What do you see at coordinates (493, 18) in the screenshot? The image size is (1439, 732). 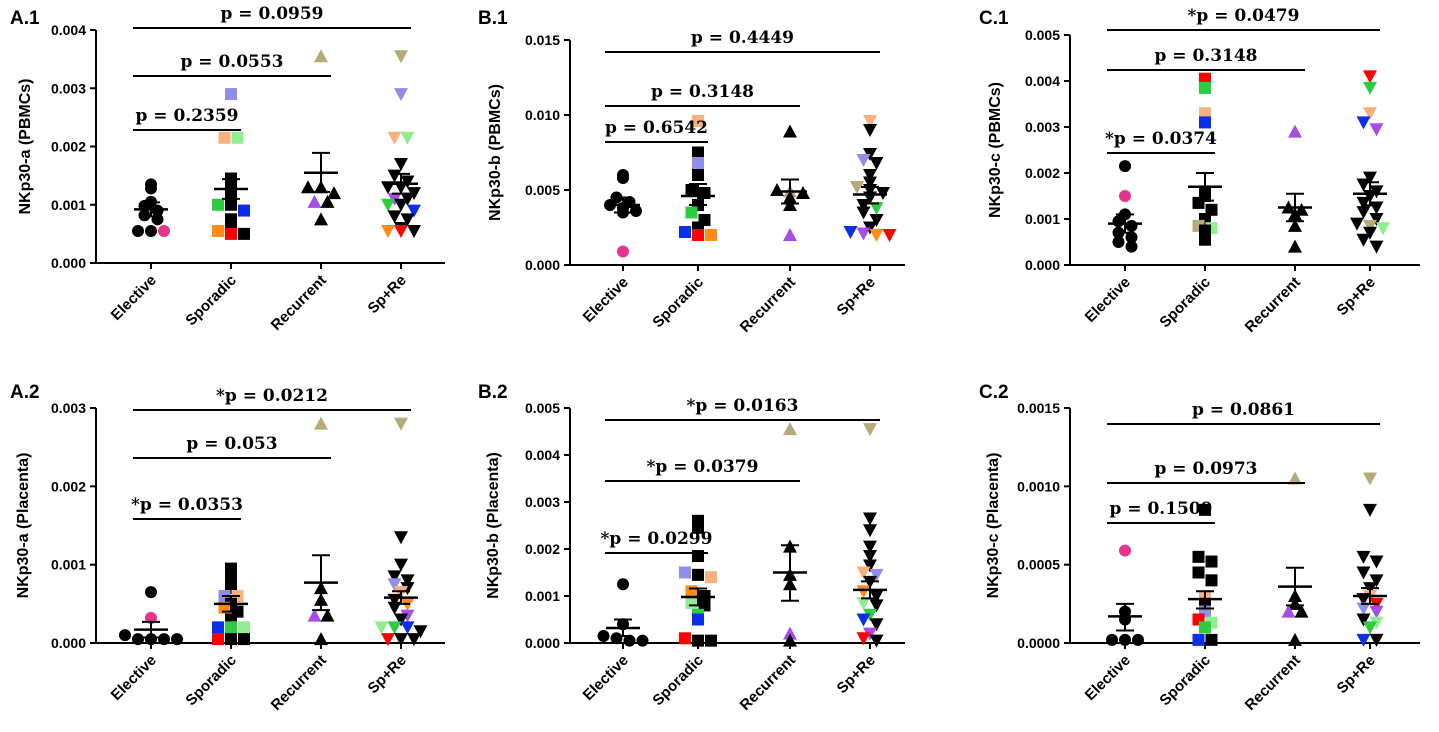 I see `panel-title: B.1` at bounding box center [493, 18].